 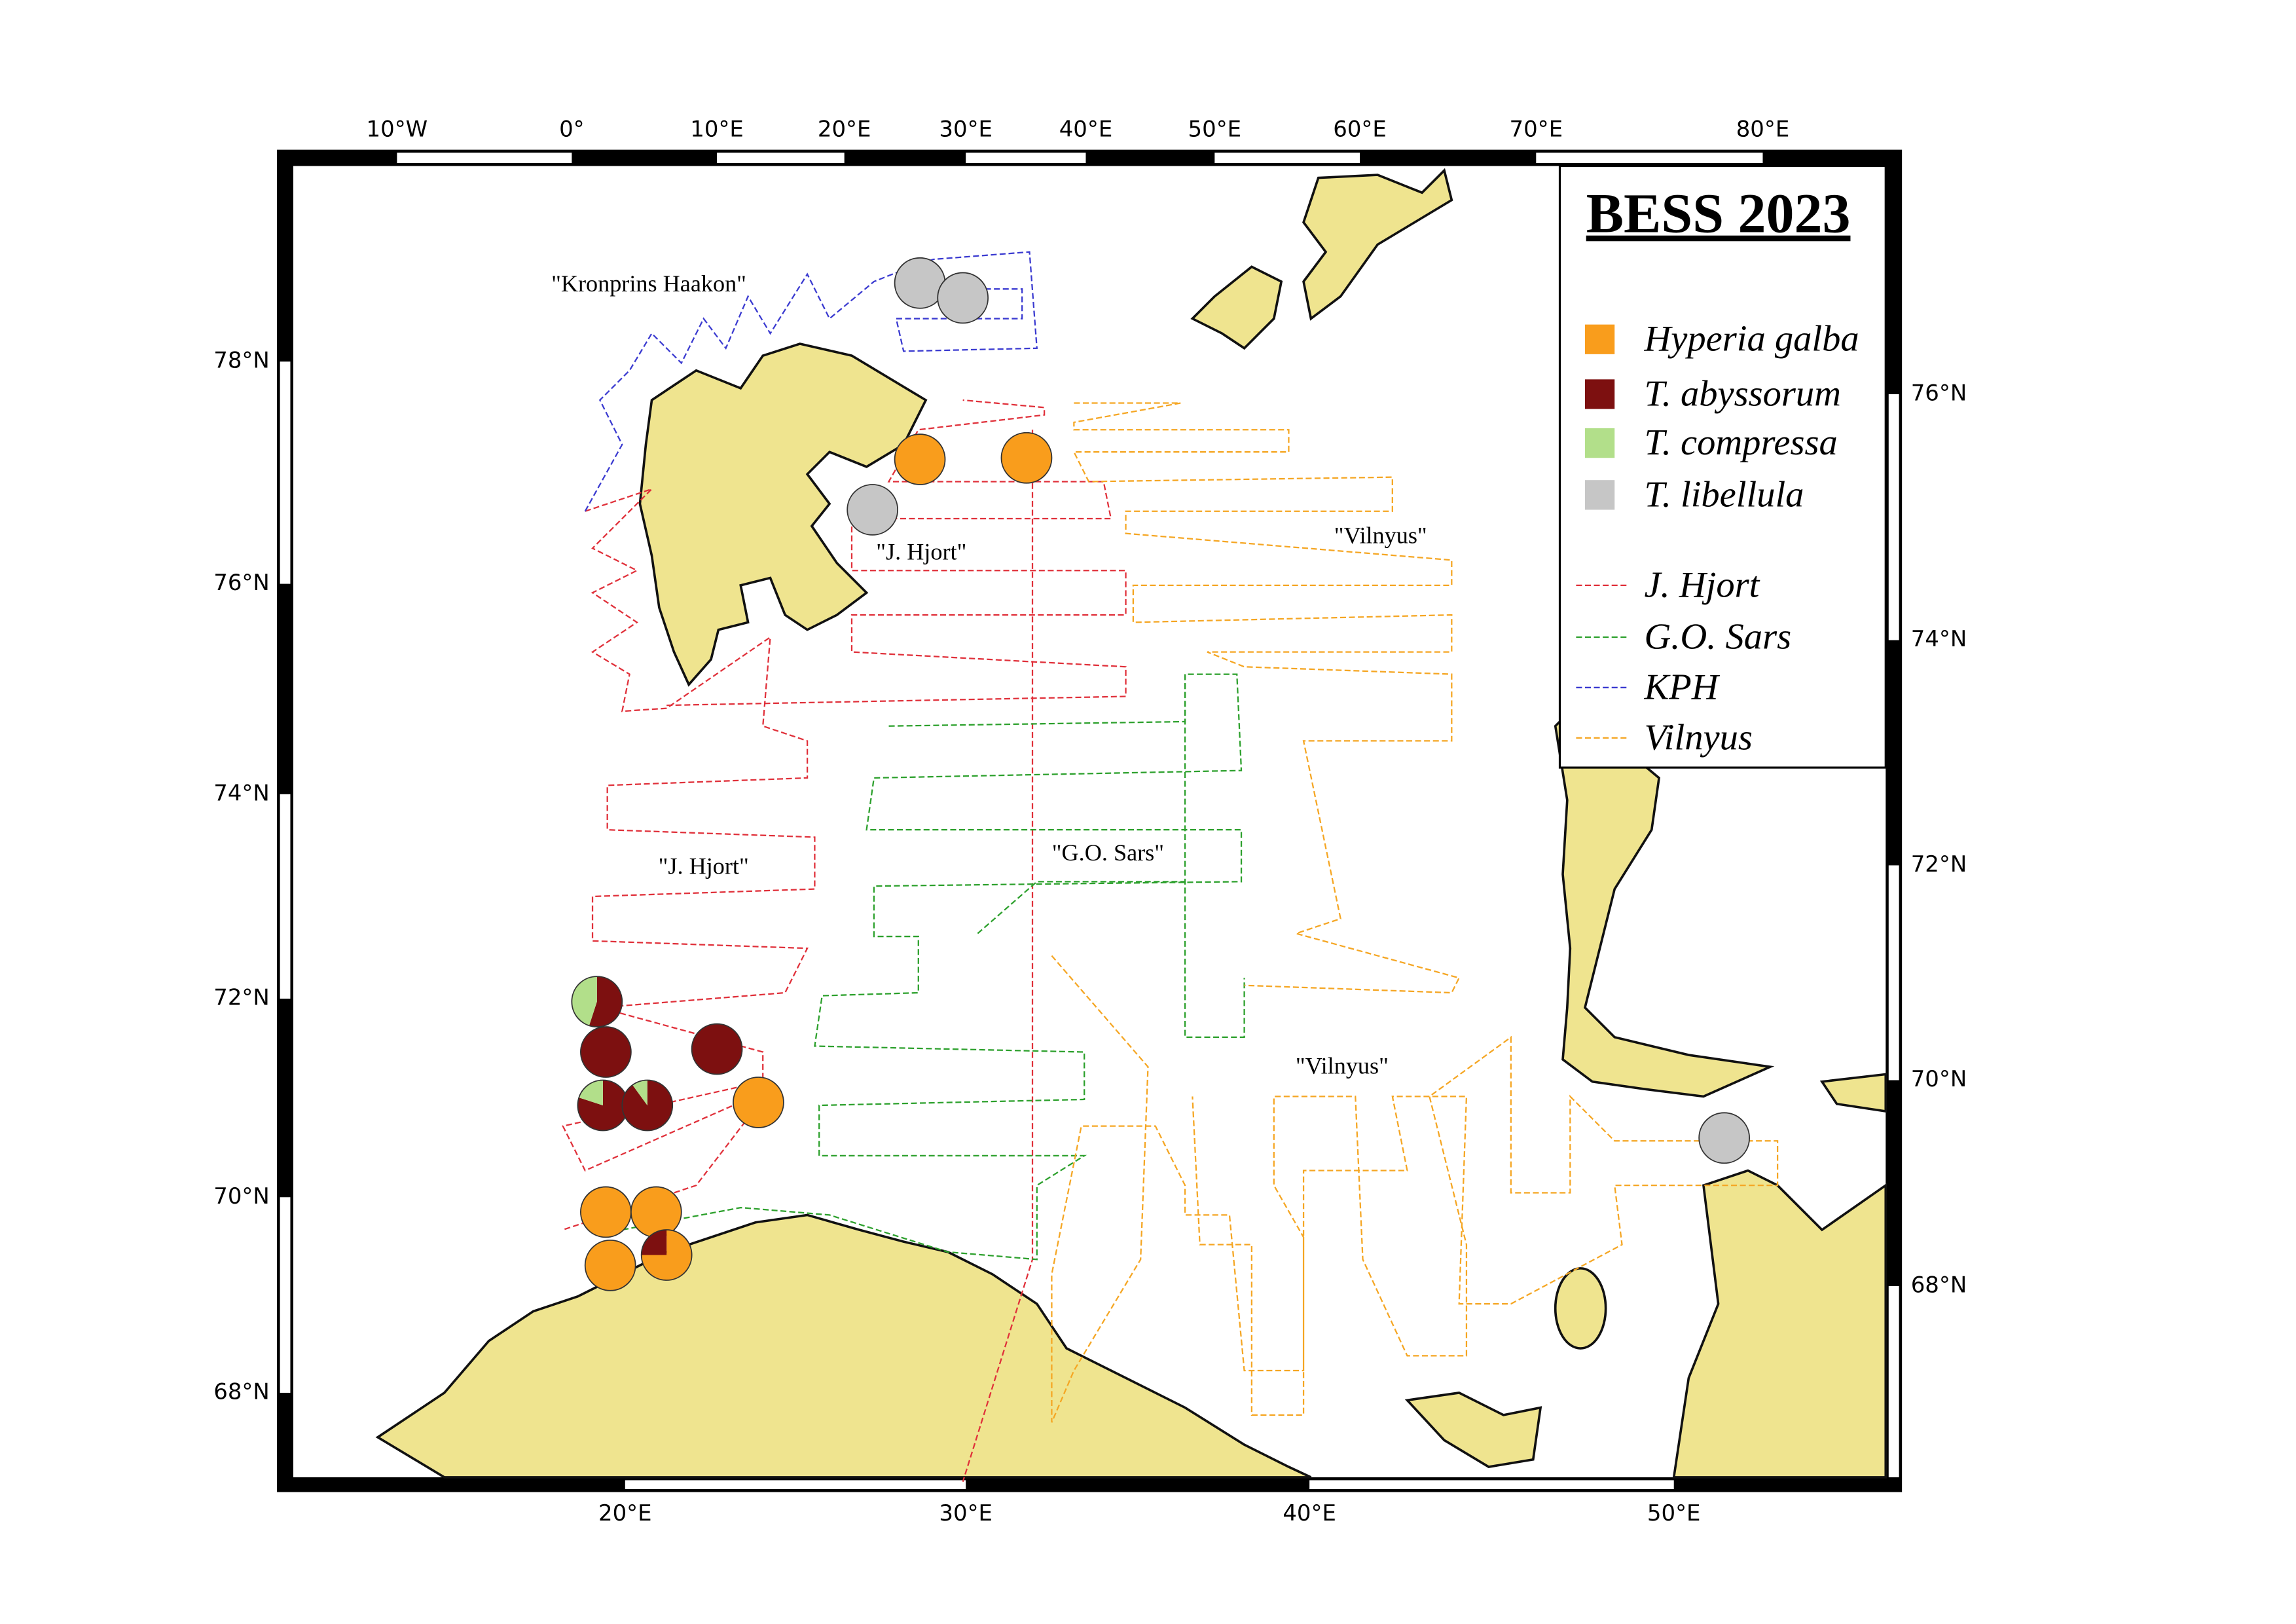 I want to click on top-tick-label: 50°E, so click(x=1215, y=130).